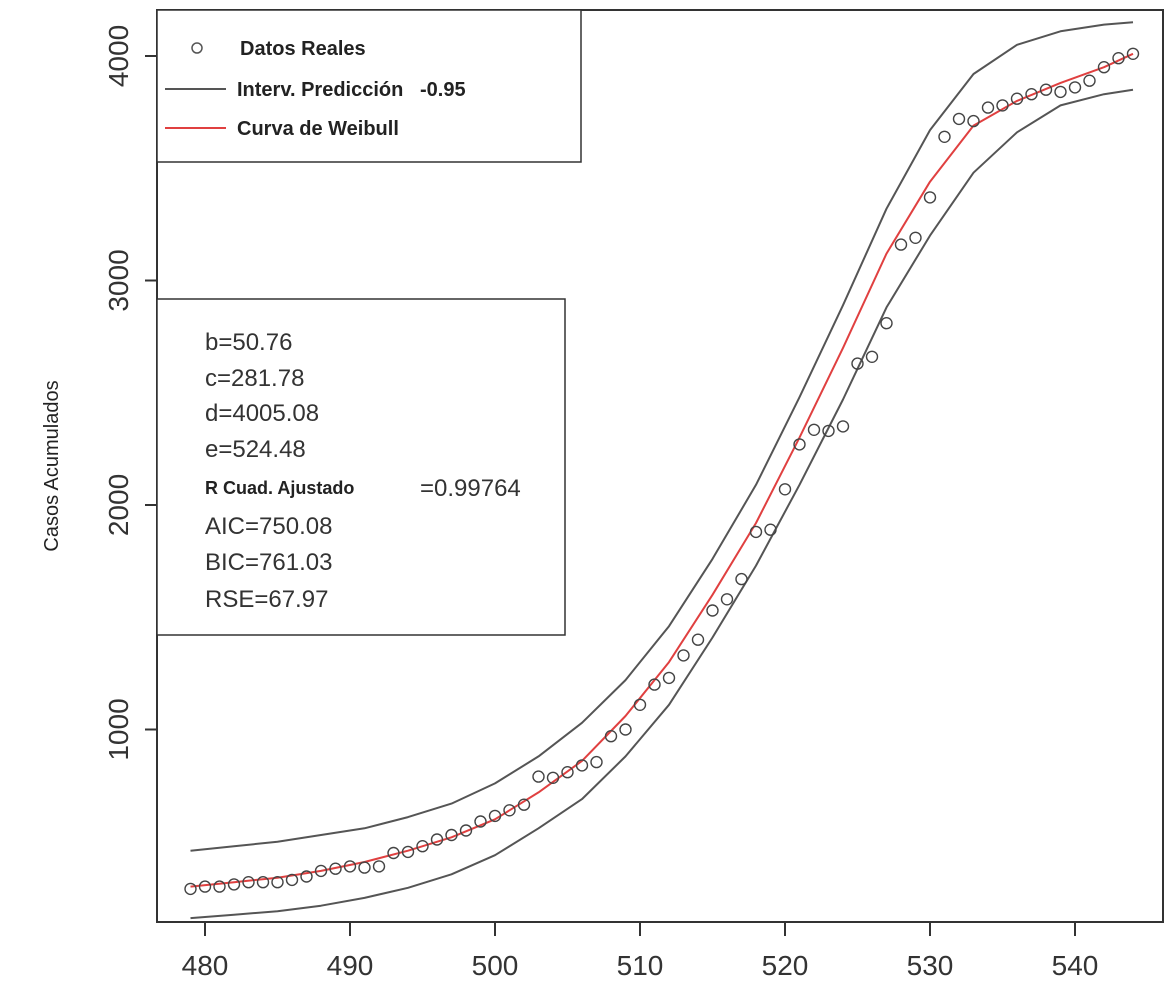 The height and width of the screenshot is (989, 1166). Describe the element at coordinates (268, 526) in the screenshot. I see `param-aic: AIC=750.08` at that location.